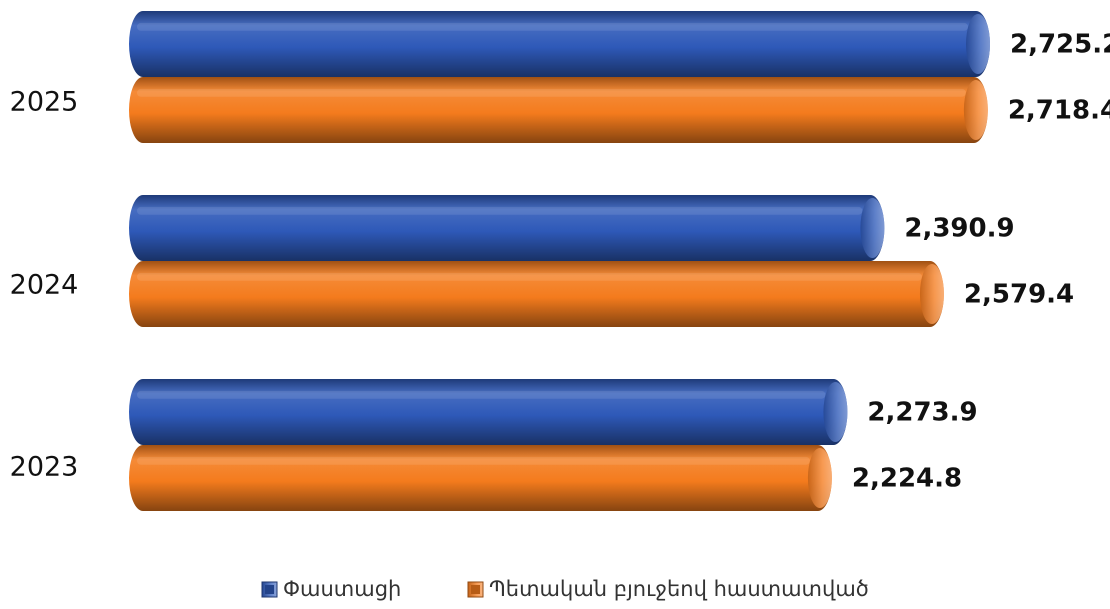 This screenshot has width=1110, height=609. I want to click on value-label-2024-series-2: 2,579.4, so click(1019, 295).